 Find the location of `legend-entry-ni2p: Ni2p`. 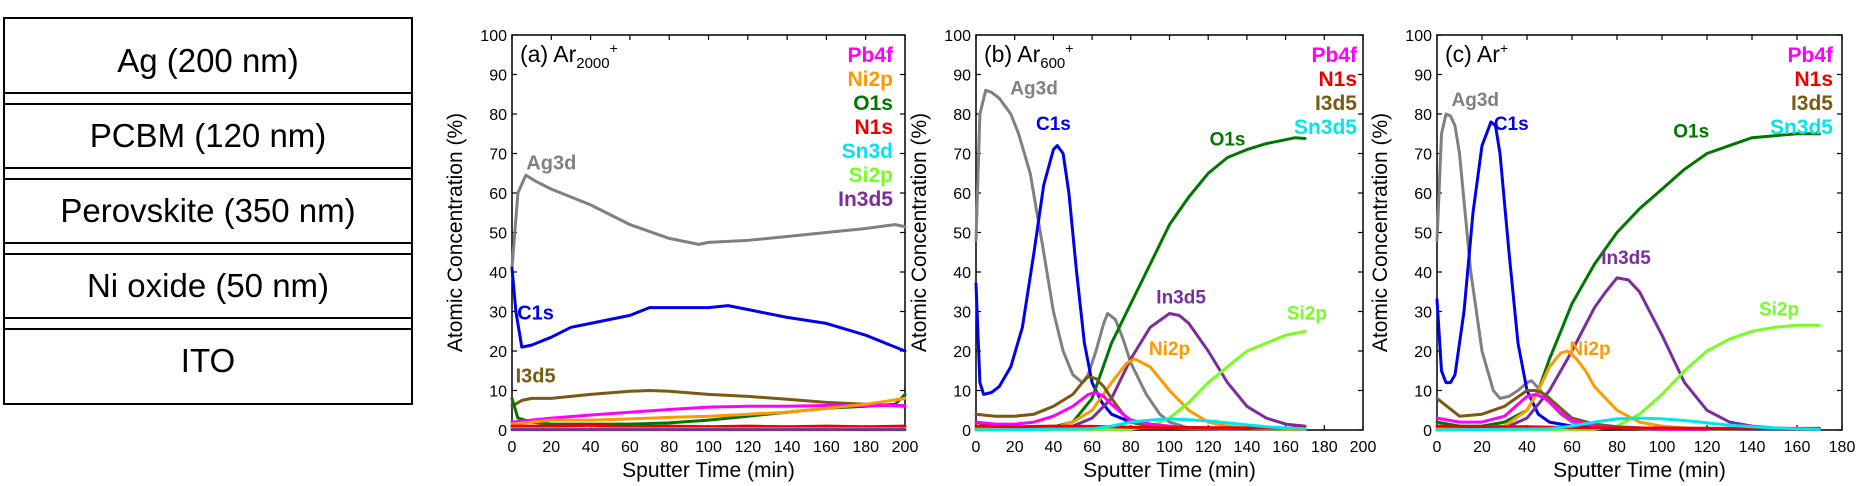

legend-entry-ni2p: Ni2p is located at coordinates (870, 79).